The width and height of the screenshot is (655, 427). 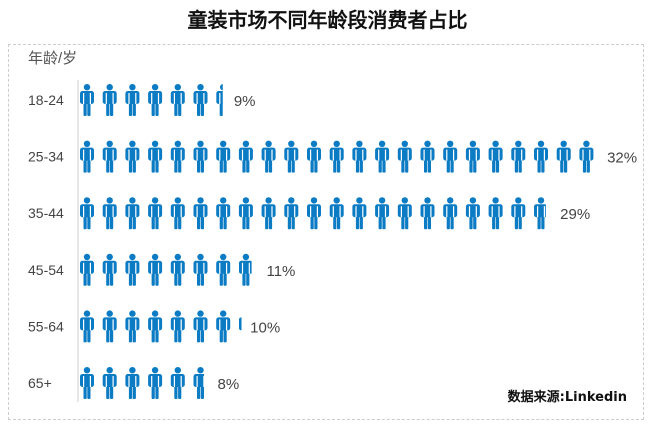 What do you see at coordinates (229, 384) in the screenshot?
I see `value-label: 8%` at bounding box center [229, 384].